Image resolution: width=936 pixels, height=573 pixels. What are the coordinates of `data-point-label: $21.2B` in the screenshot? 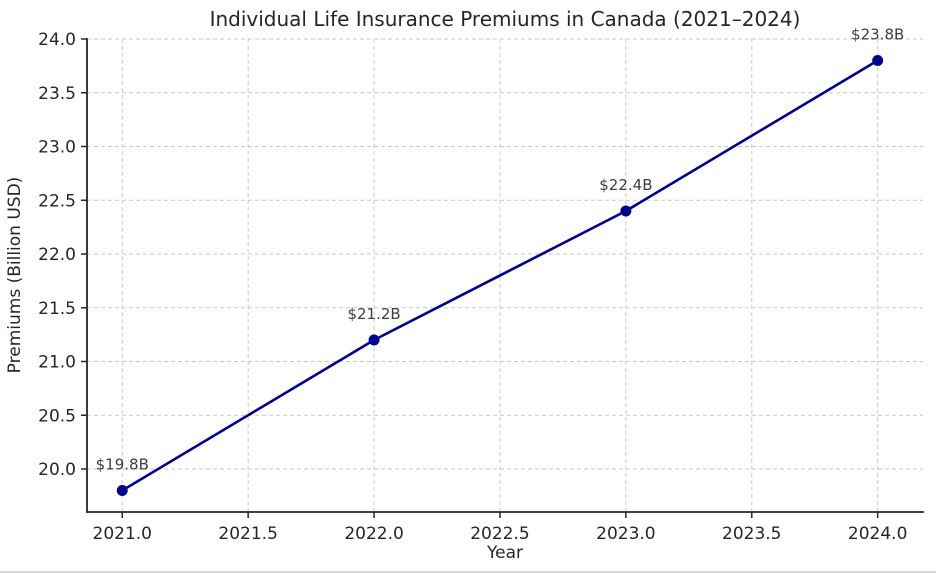 It's located at (373, 314).